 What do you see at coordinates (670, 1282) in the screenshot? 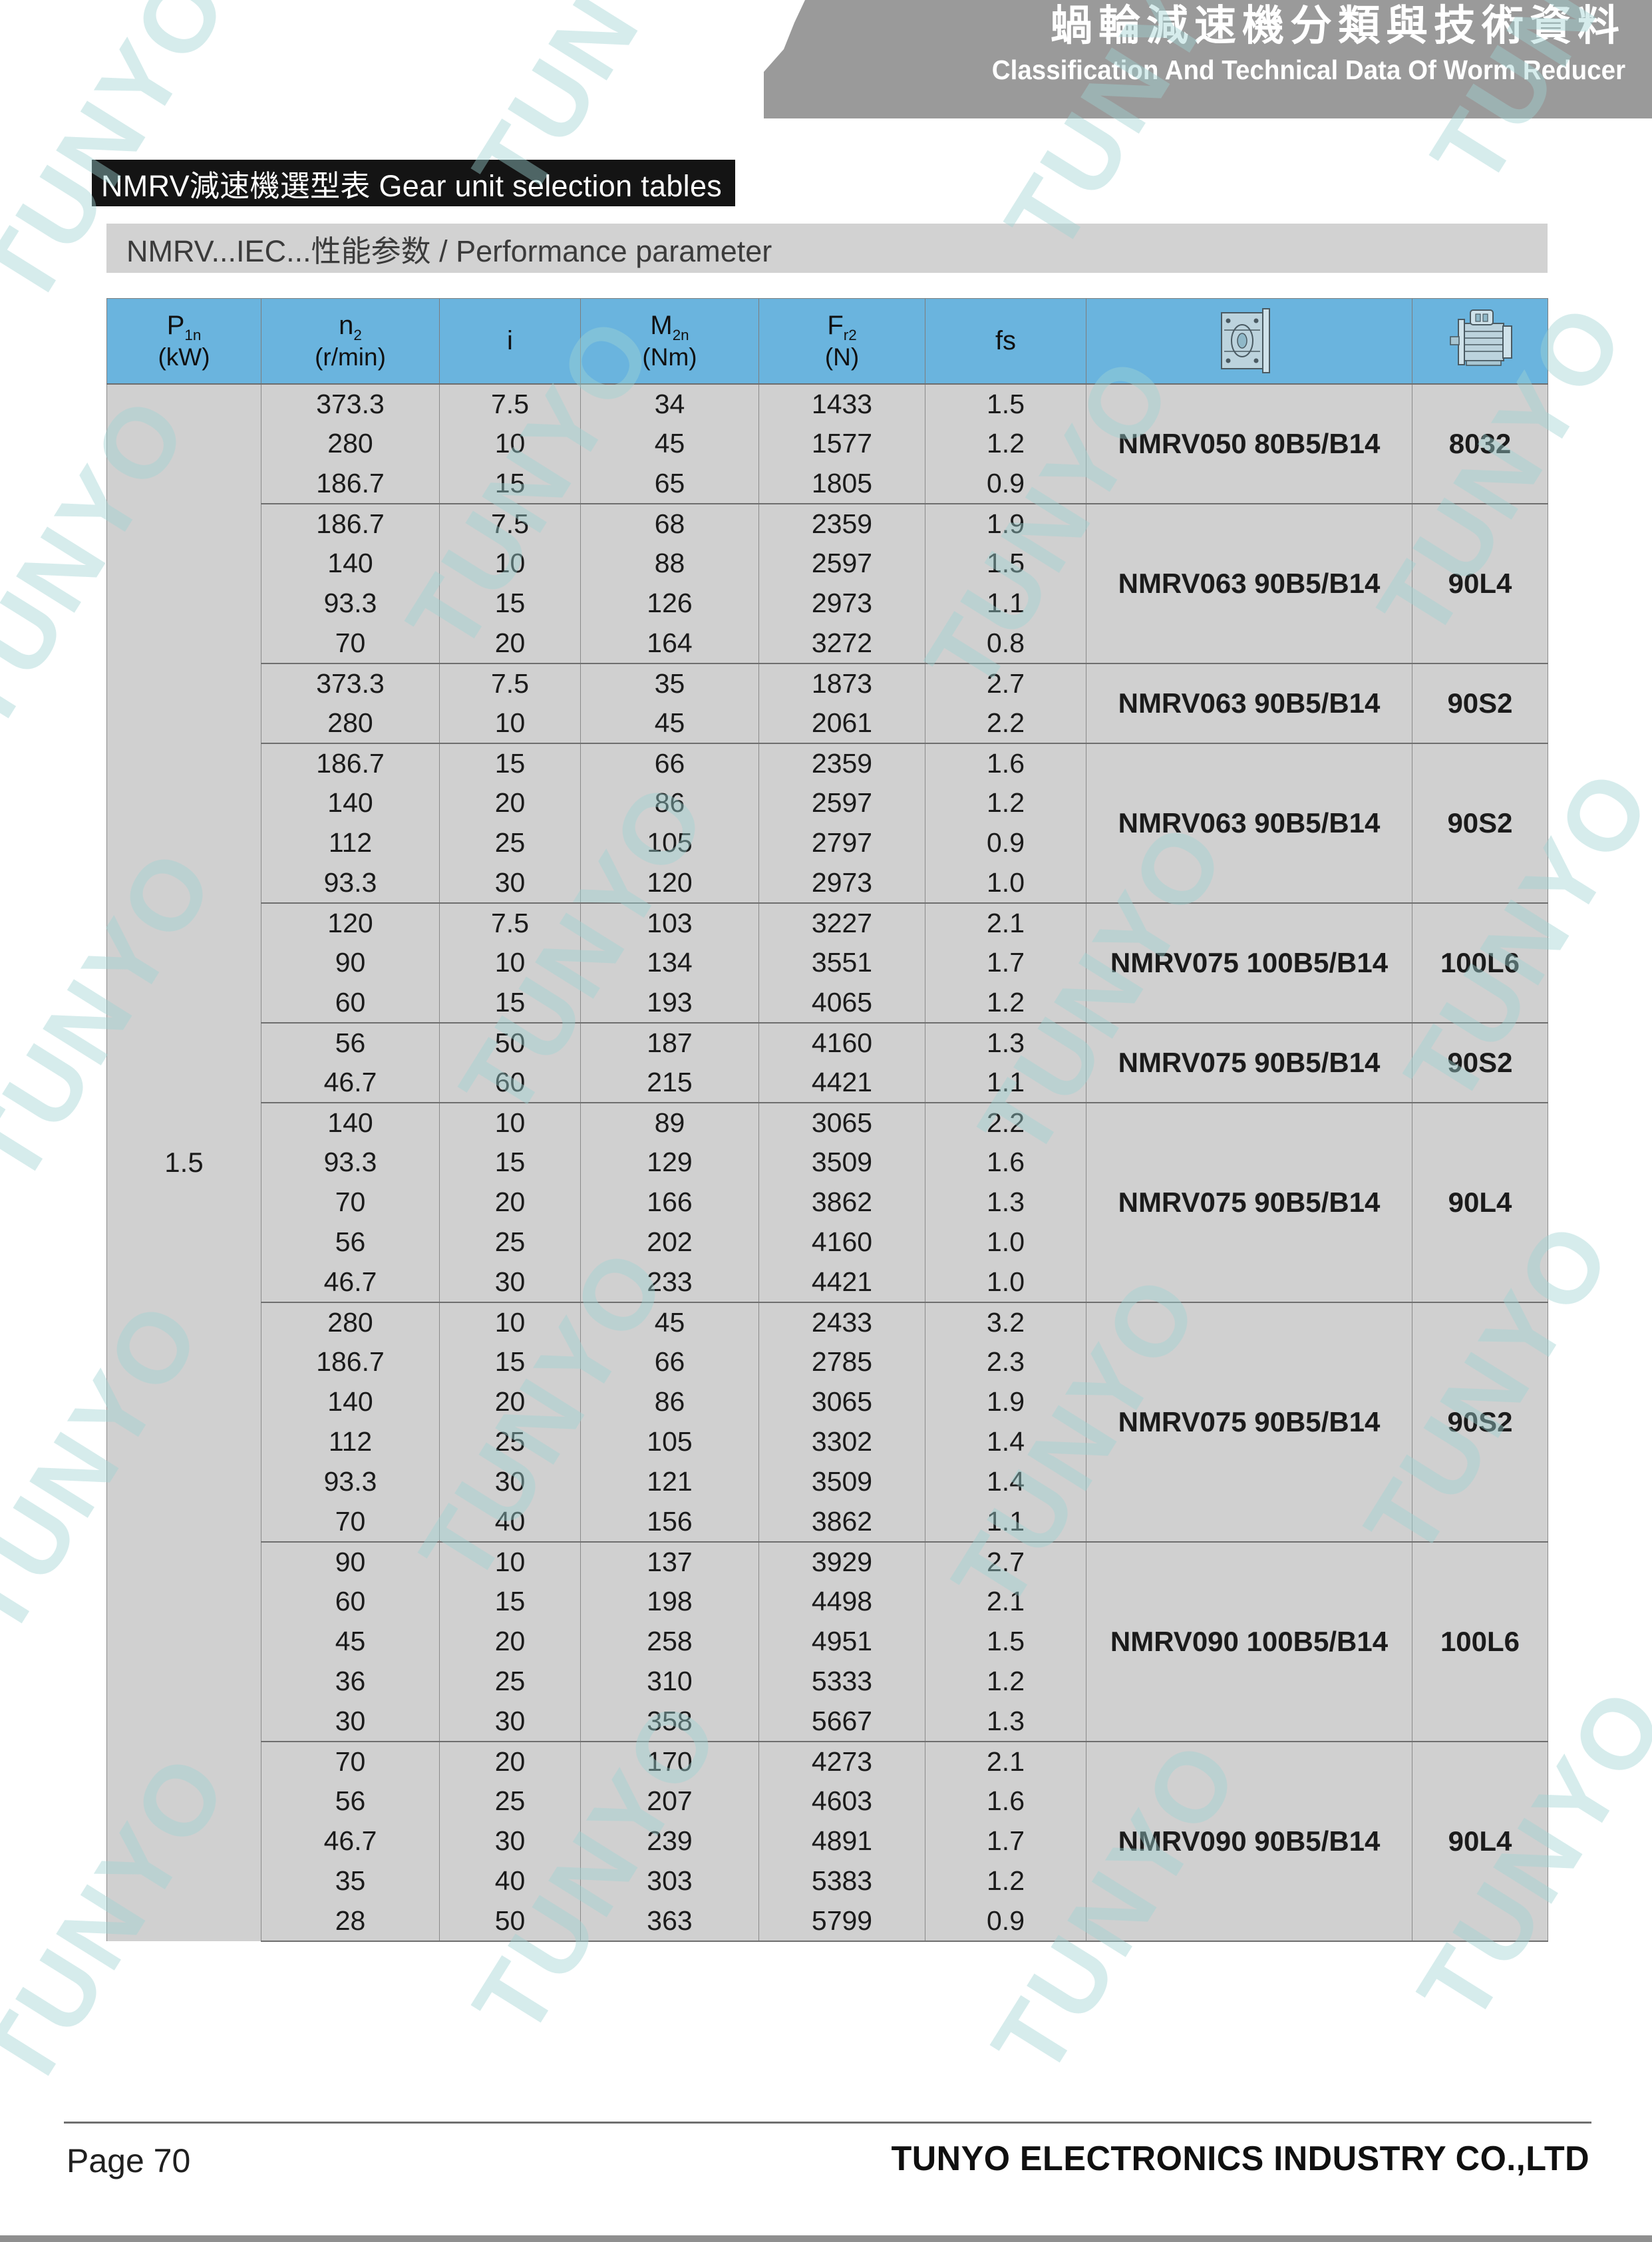
I see `cell-torque: 233` at bounding box center [670, 1282].